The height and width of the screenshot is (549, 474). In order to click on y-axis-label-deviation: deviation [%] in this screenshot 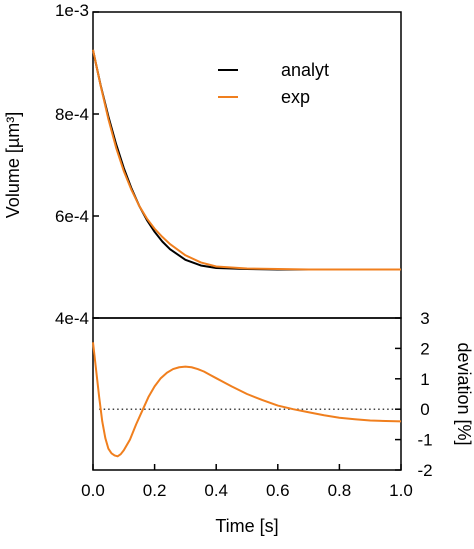, I will do `click(464, 393)`.